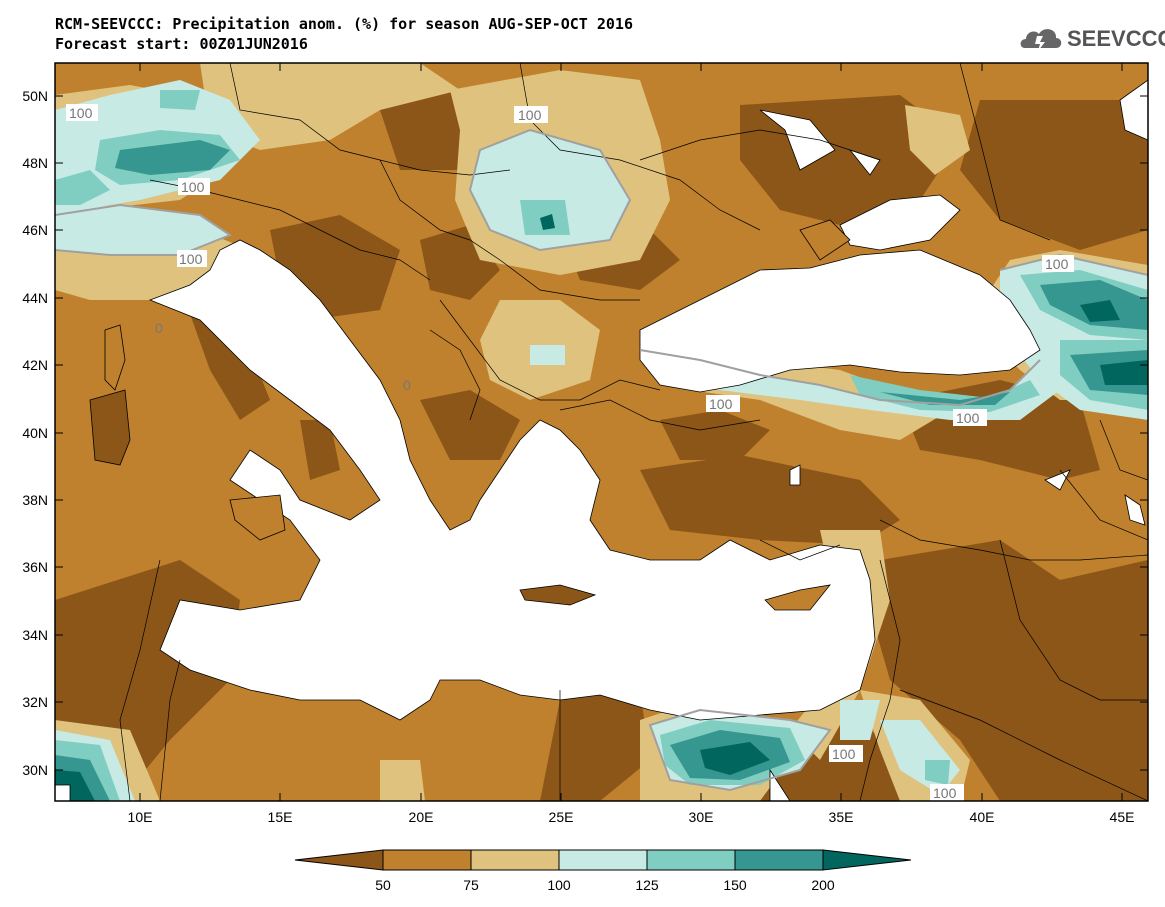  What do you see at coordinates (841, 817) in the screenshot?
I see `lon-label: 35E` at bounding box center [841, 817].